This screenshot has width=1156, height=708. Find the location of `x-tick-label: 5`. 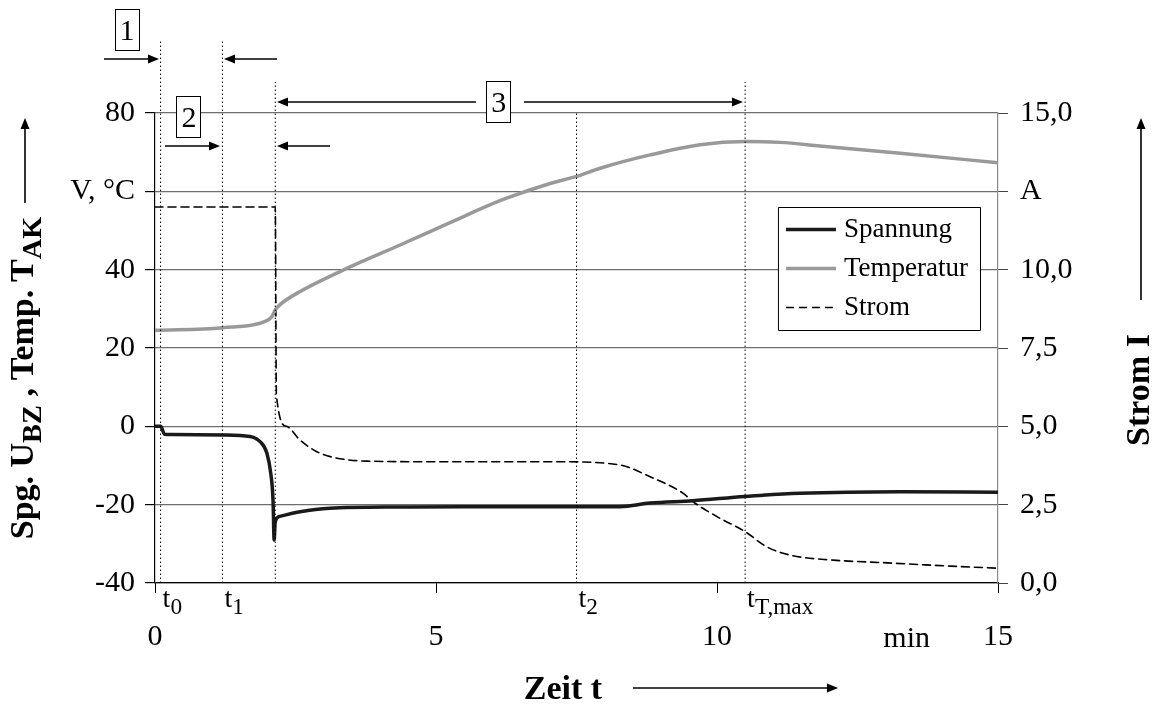

x-tick-label: 5 is located at coordinates (436, 634).